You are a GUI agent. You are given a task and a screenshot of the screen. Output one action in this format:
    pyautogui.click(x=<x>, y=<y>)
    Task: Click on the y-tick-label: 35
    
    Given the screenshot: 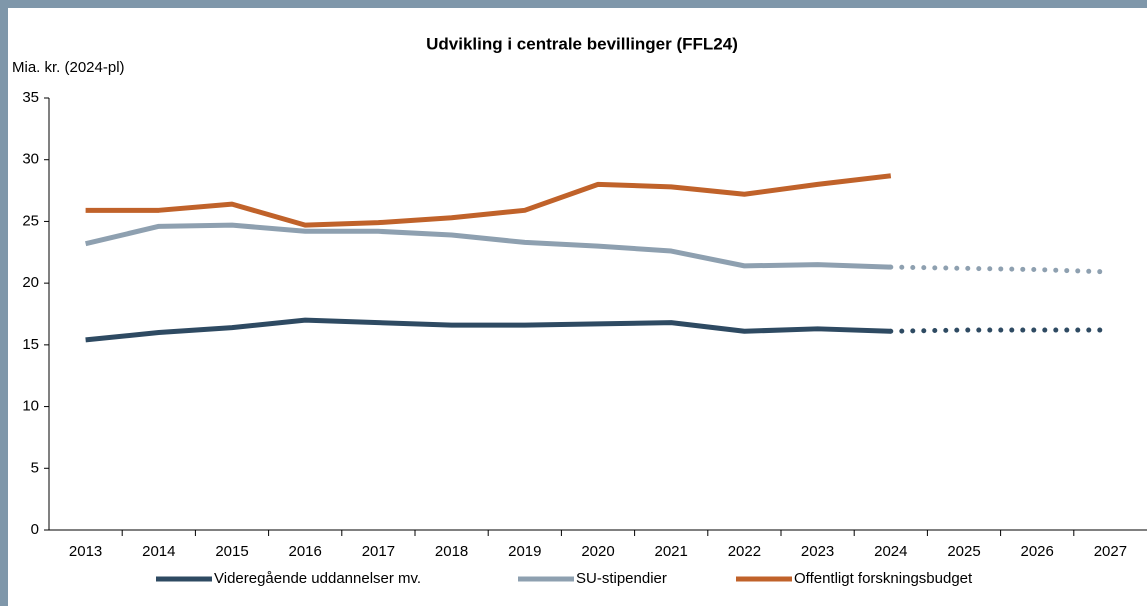 What is the action you would take?
    pyautogui.click(x=30, y=97)
    